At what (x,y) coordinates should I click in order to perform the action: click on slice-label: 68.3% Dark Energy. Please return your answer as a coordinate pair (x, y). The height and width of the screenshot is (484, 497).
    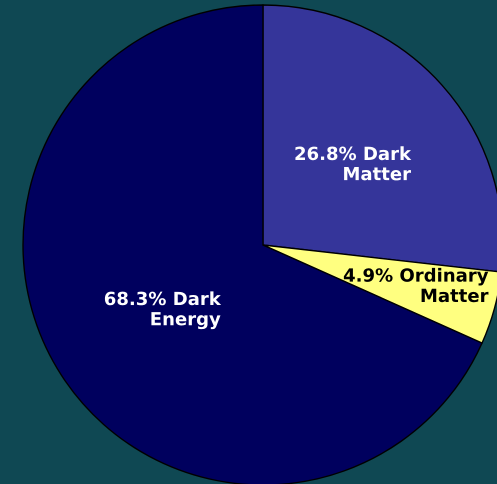
    Looking at the image, I should click on (163, 310).